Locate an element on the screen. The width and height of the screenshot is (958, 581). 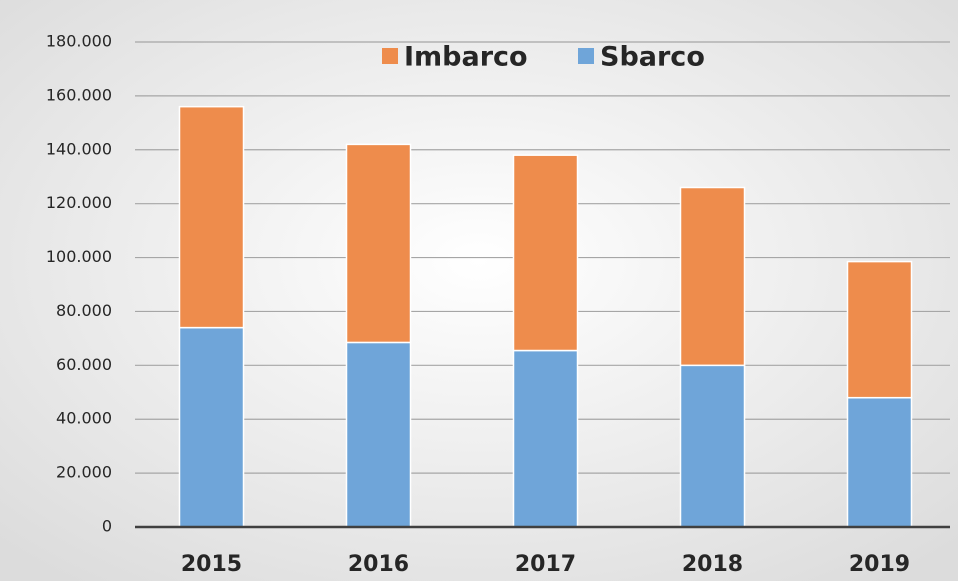
y-tick-label: 80.000 is located at coordinates (84, 310).